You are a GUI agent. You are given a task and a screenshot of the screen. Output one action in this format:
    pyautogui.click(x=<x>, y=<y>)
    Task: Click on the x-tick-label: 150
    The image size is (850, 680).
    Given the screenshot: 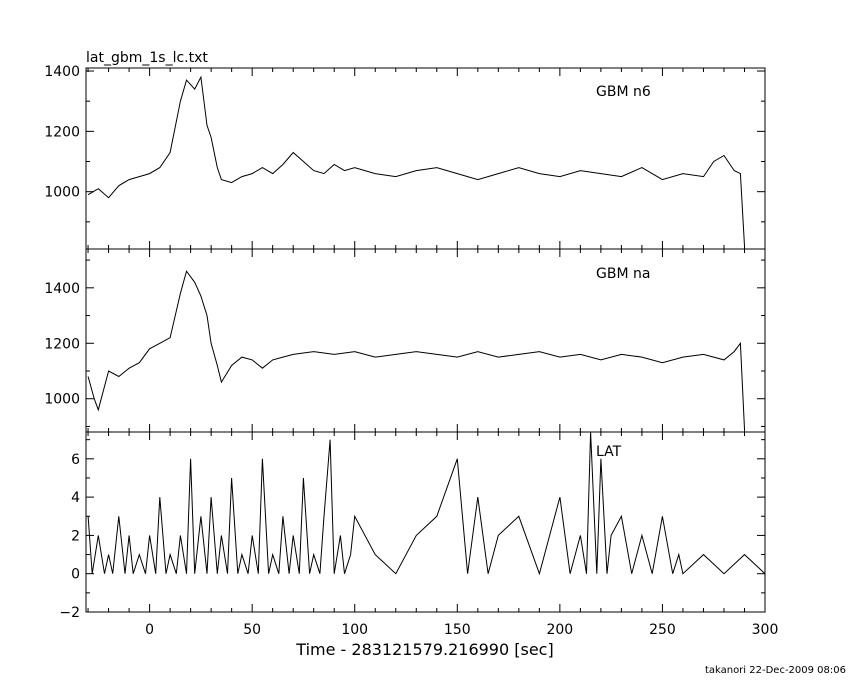 What is the action you would take?
    pyautogui.click(x=457, y=630)
    